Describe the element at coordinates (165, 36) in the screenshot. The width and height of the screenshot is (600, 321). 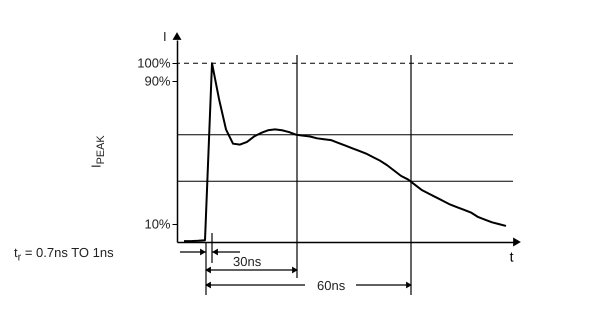
I see `text: I` at that location.